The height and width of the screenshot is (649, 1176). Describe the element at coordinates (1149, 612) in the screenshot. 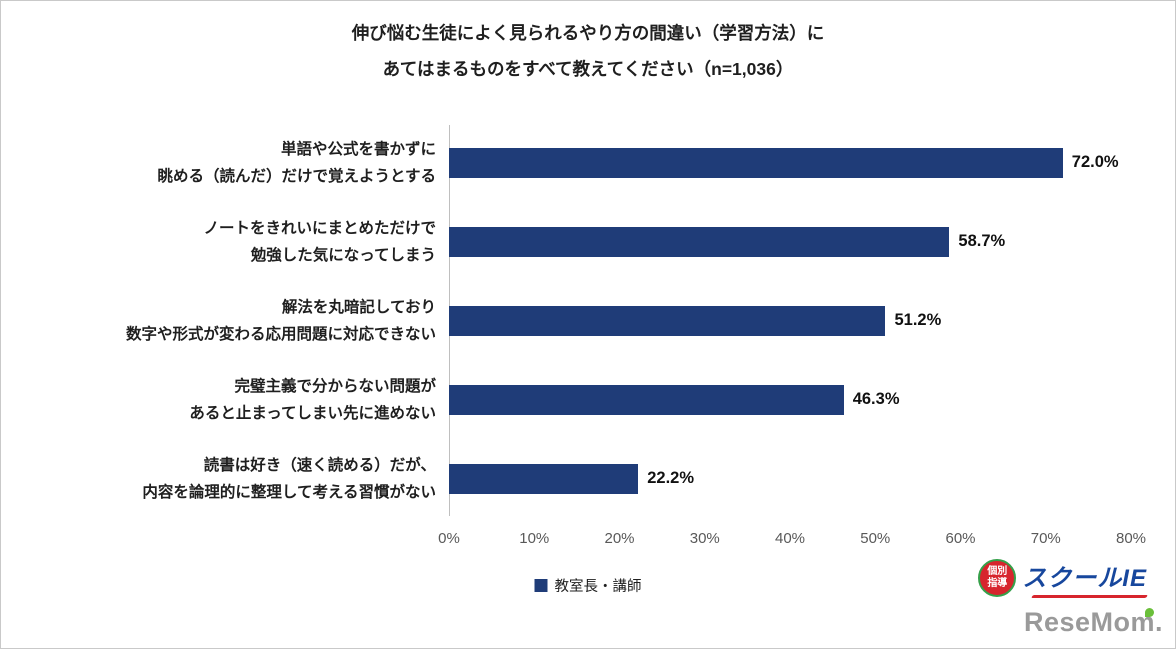

I see `resemom-leaf-icon` at that location.